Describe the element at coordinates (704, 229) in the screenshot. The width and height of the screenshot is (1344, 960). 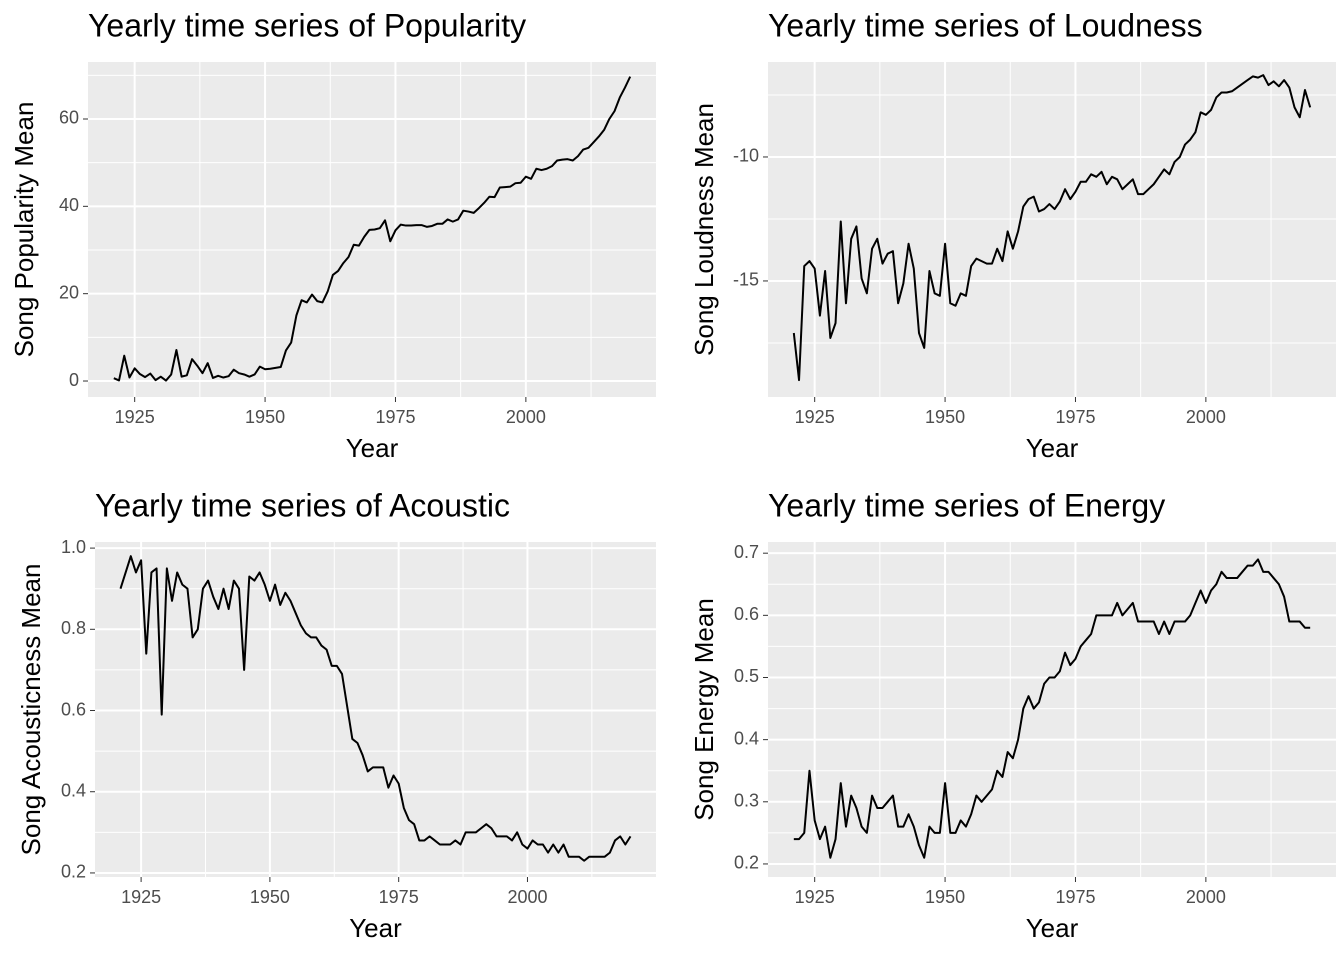
I see `y-axis-title: Song Loudness Mean` at that location.